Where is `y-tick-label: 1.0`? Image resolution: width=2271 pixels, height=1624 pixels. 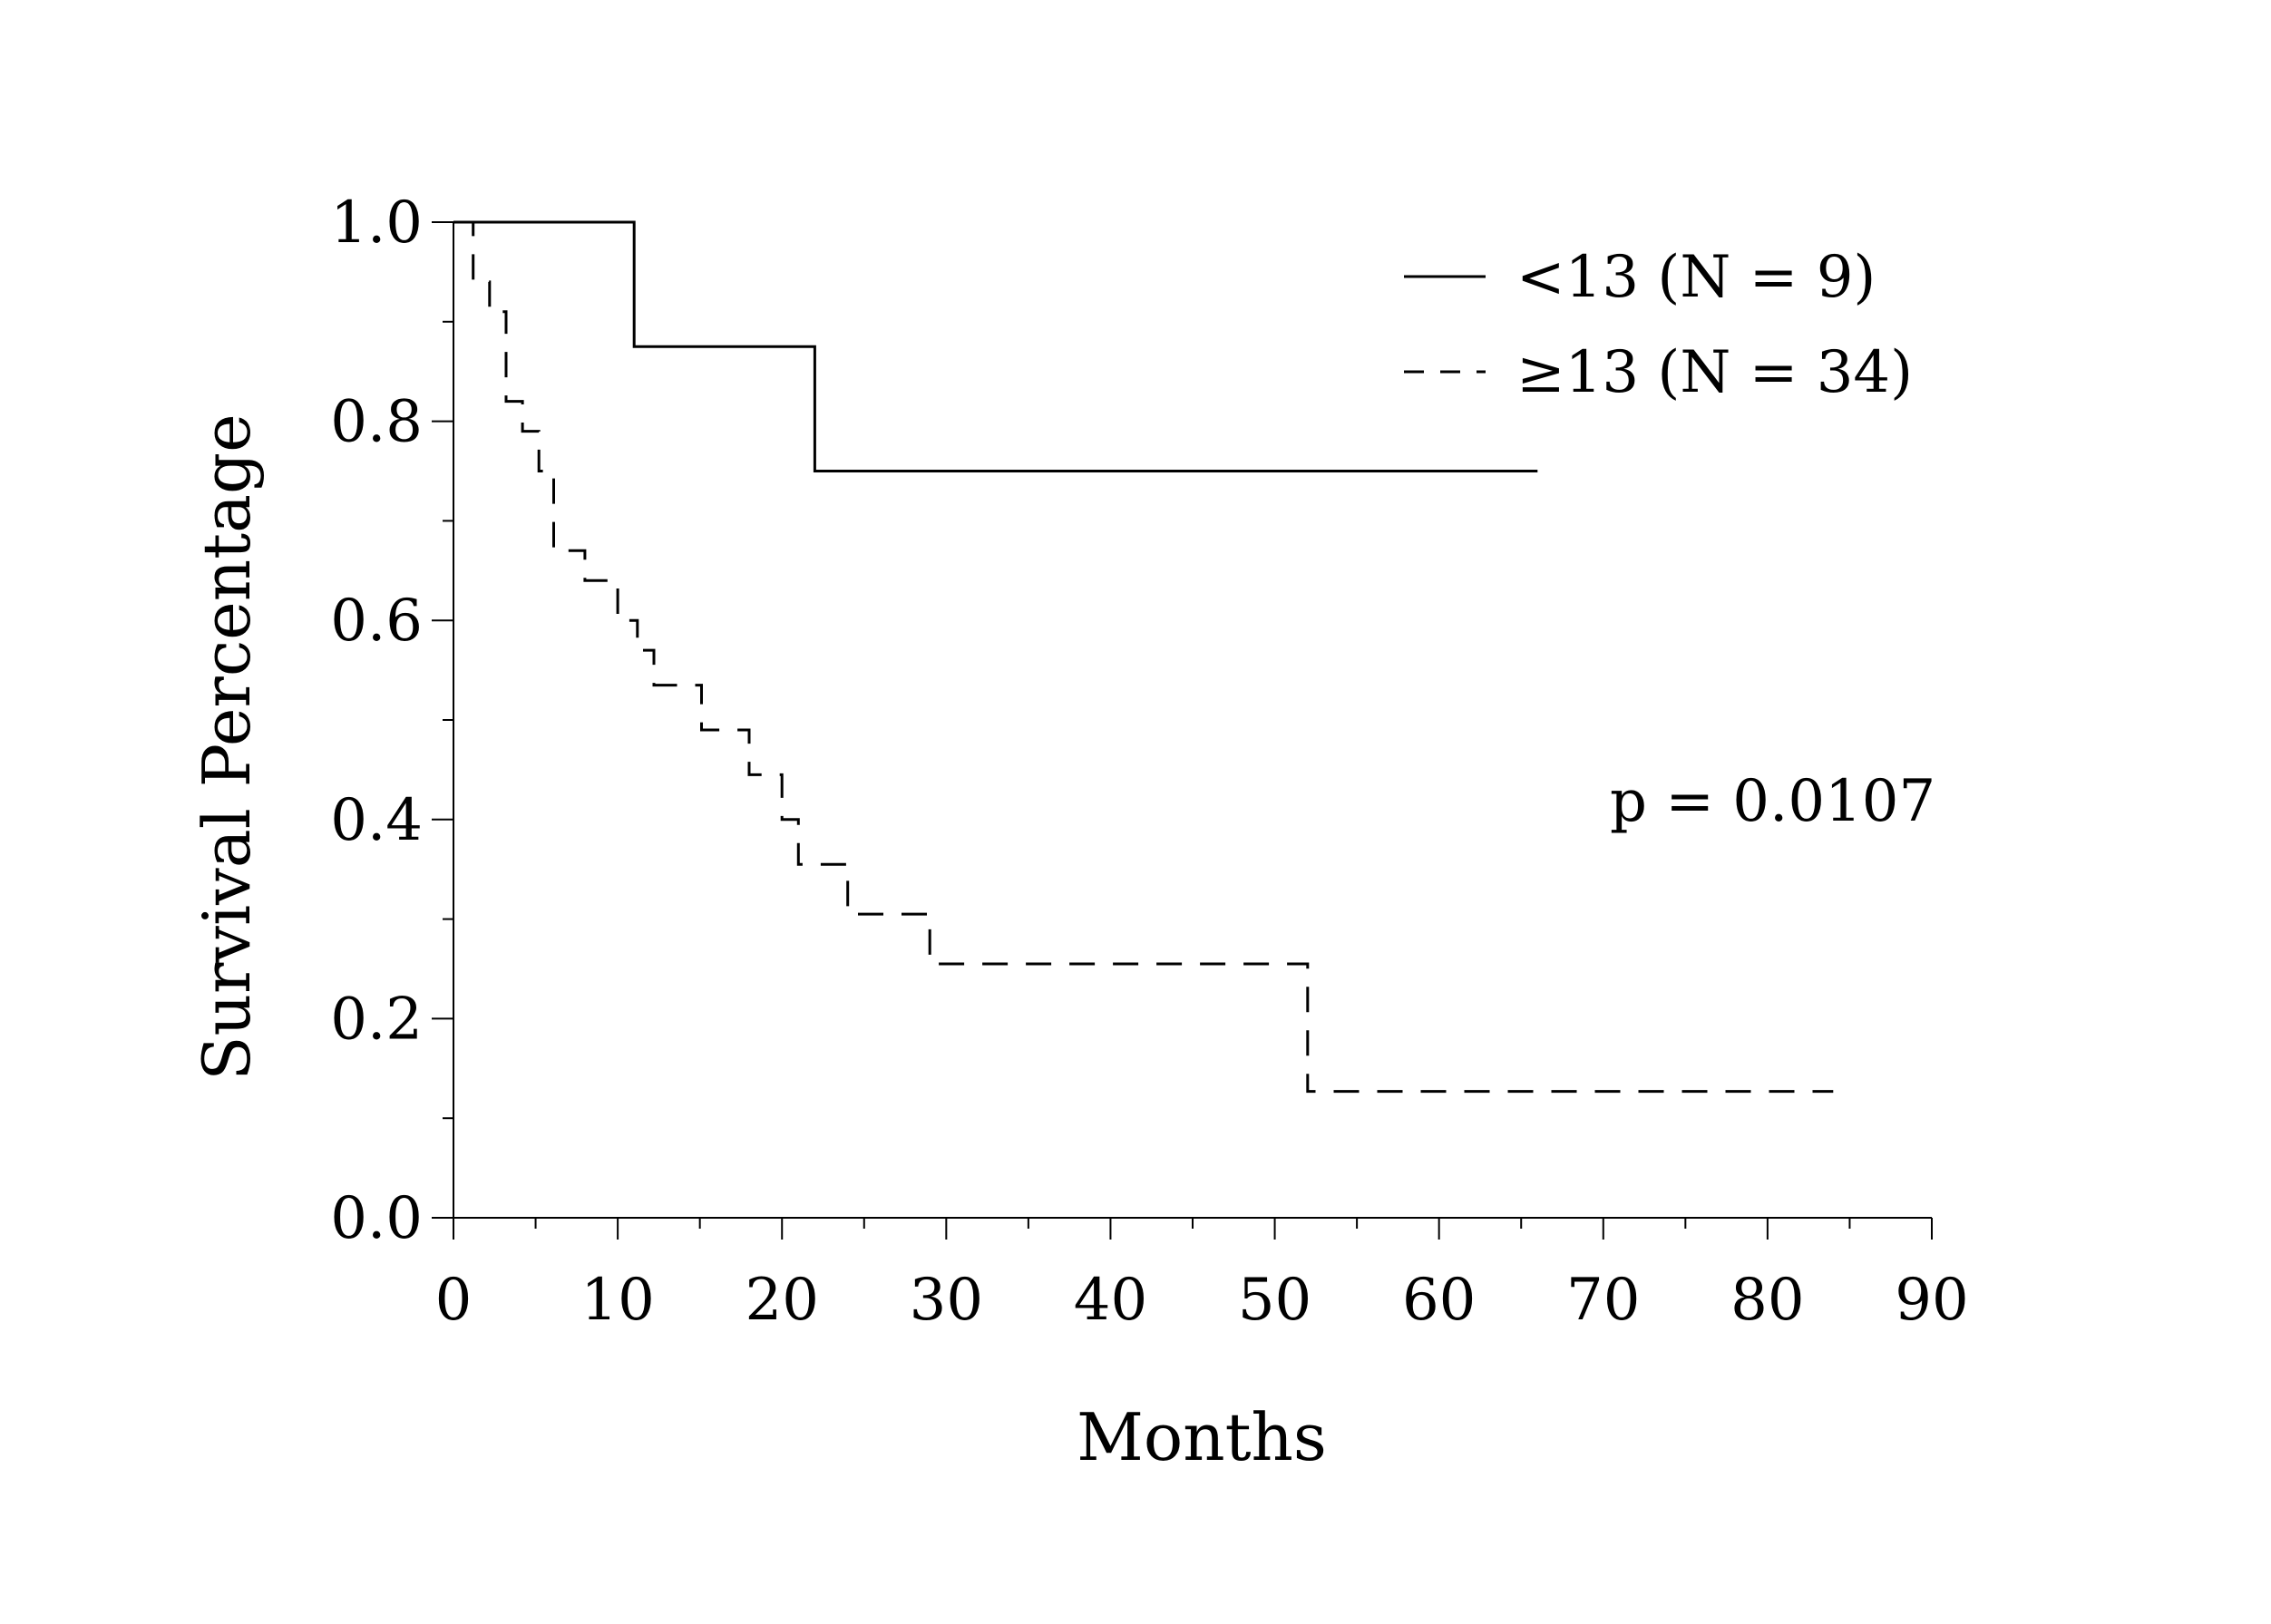 y-tick-label: 1.0 is located at coordinates (376, 223).